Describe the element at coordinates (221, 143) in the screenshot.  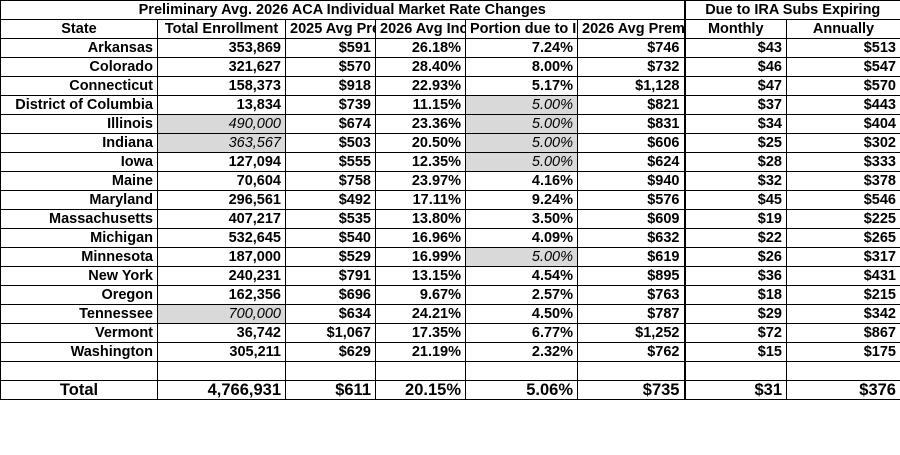
I see `cell-enrollment: 363,567` at that location.